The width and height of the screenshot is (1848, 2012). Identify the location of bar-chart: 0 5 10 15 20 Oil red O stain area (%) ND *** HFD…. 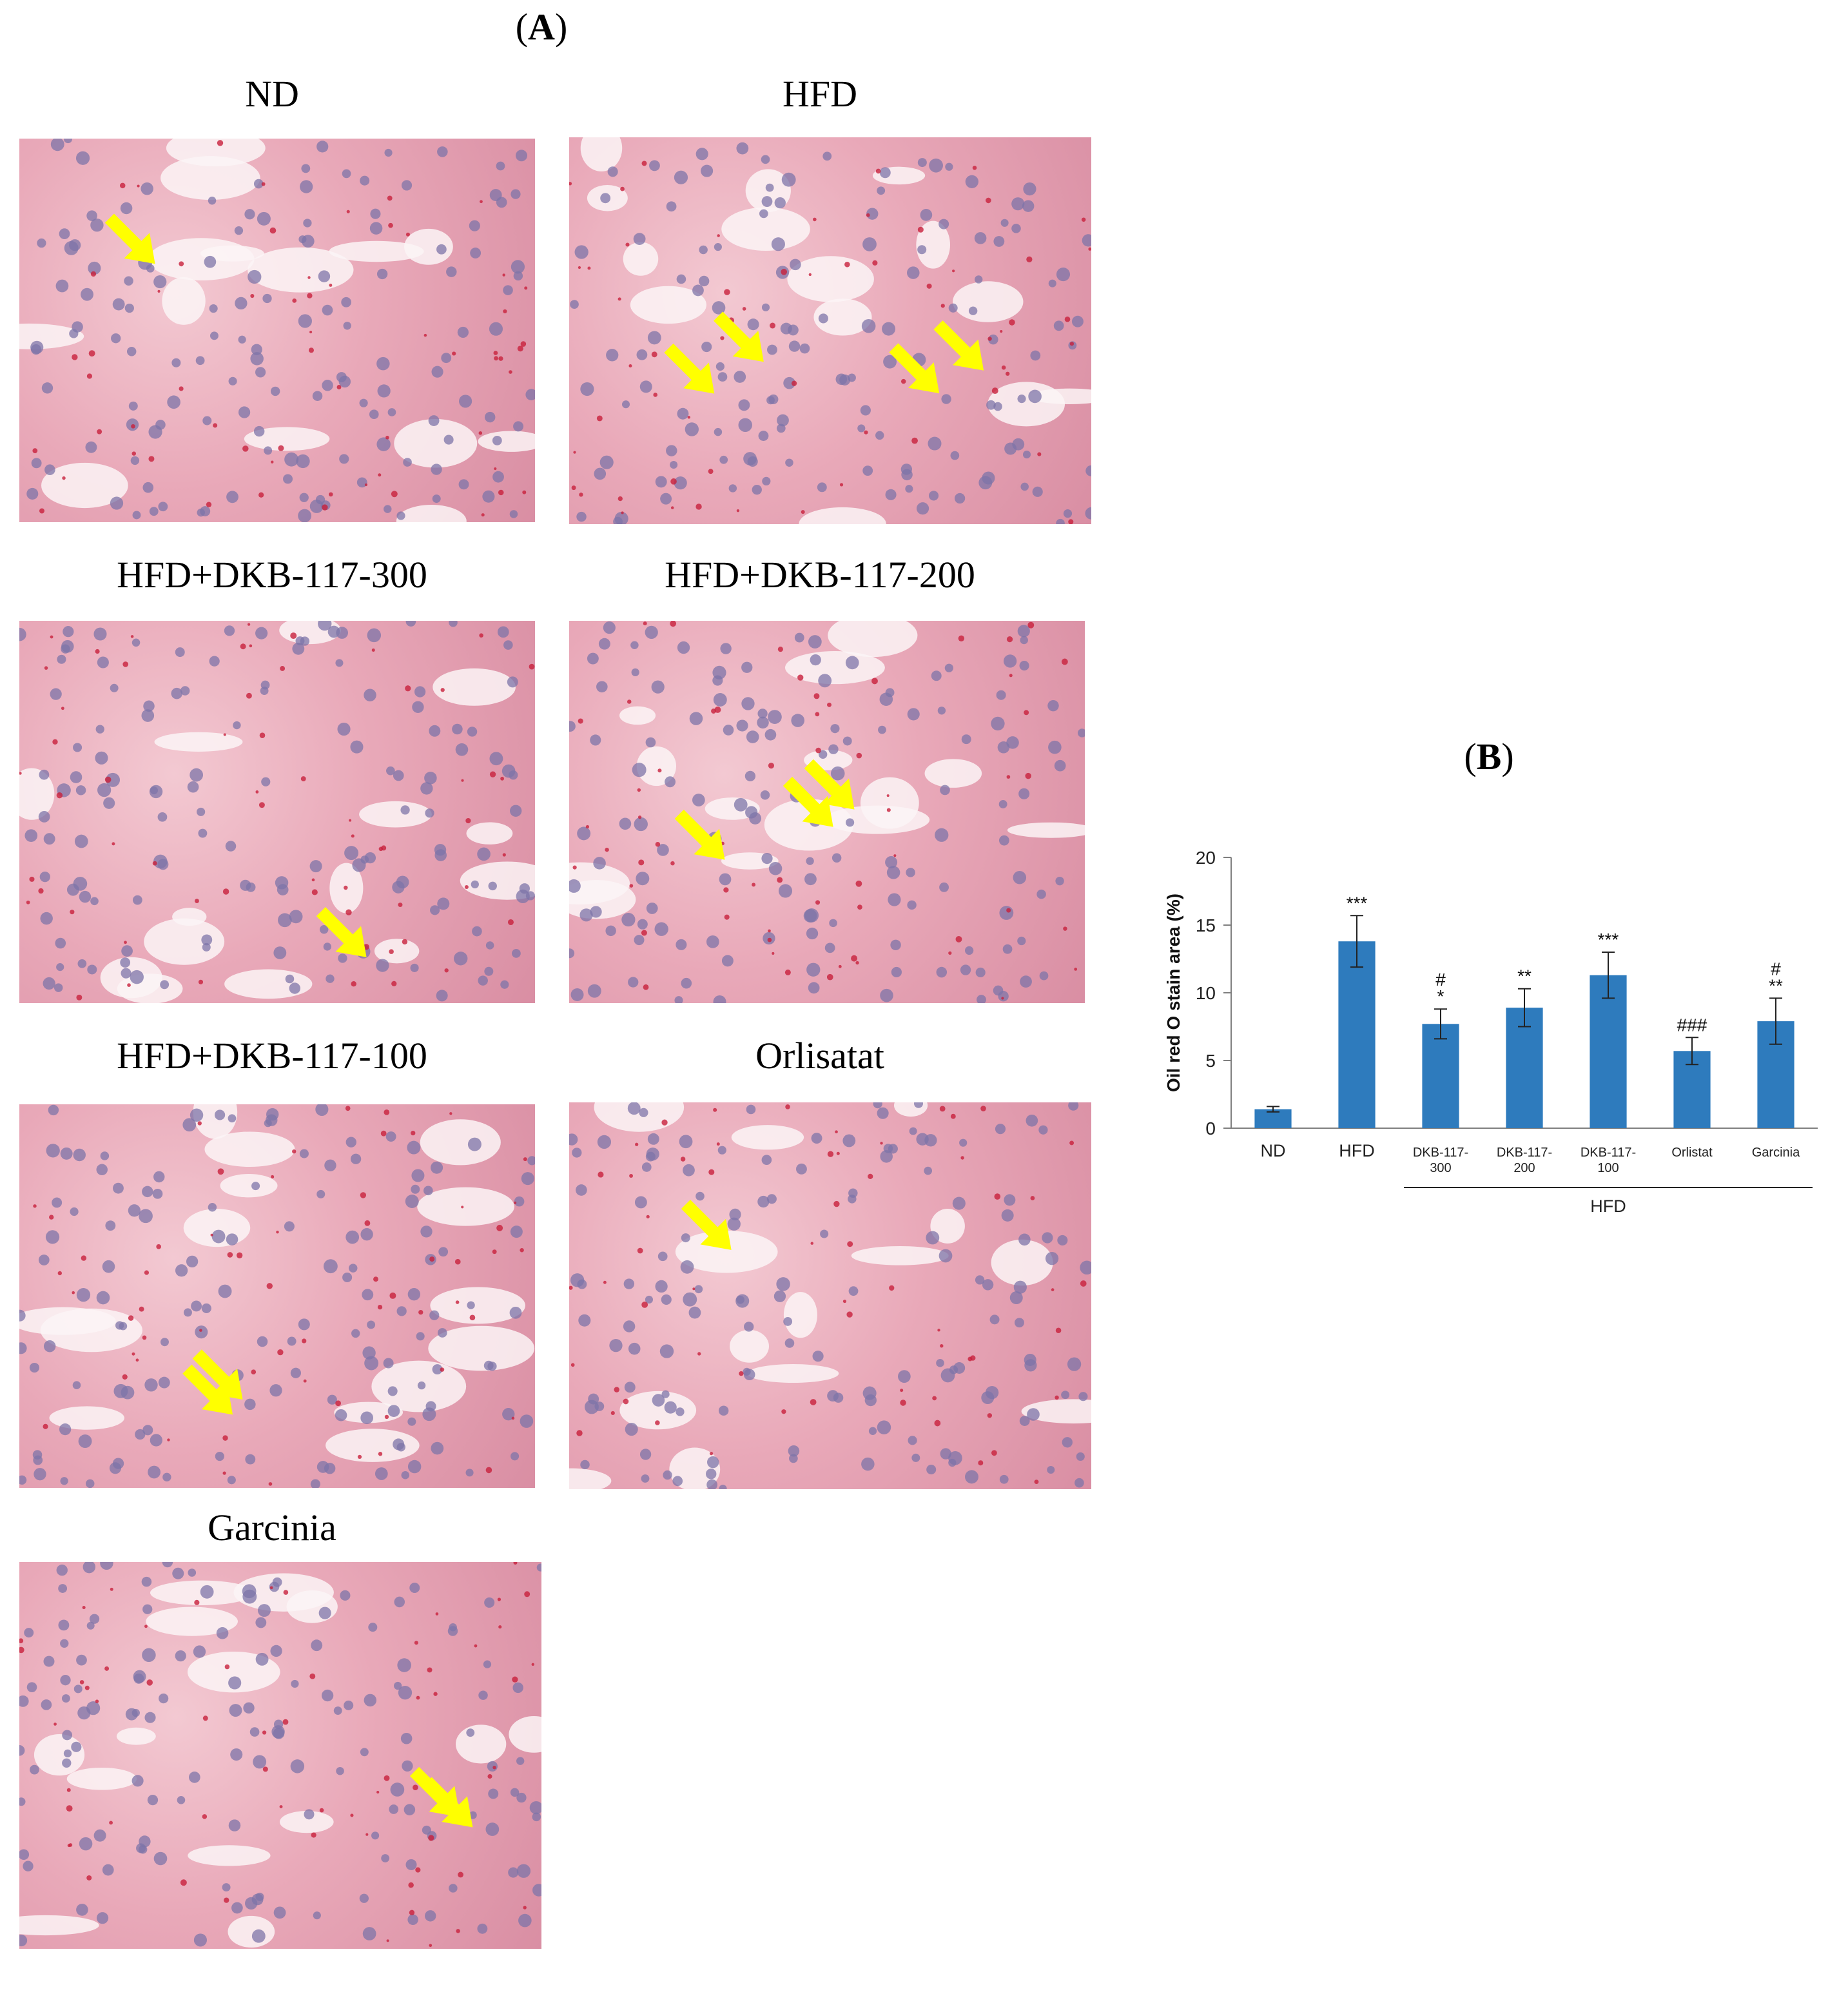
(1489, 1031).